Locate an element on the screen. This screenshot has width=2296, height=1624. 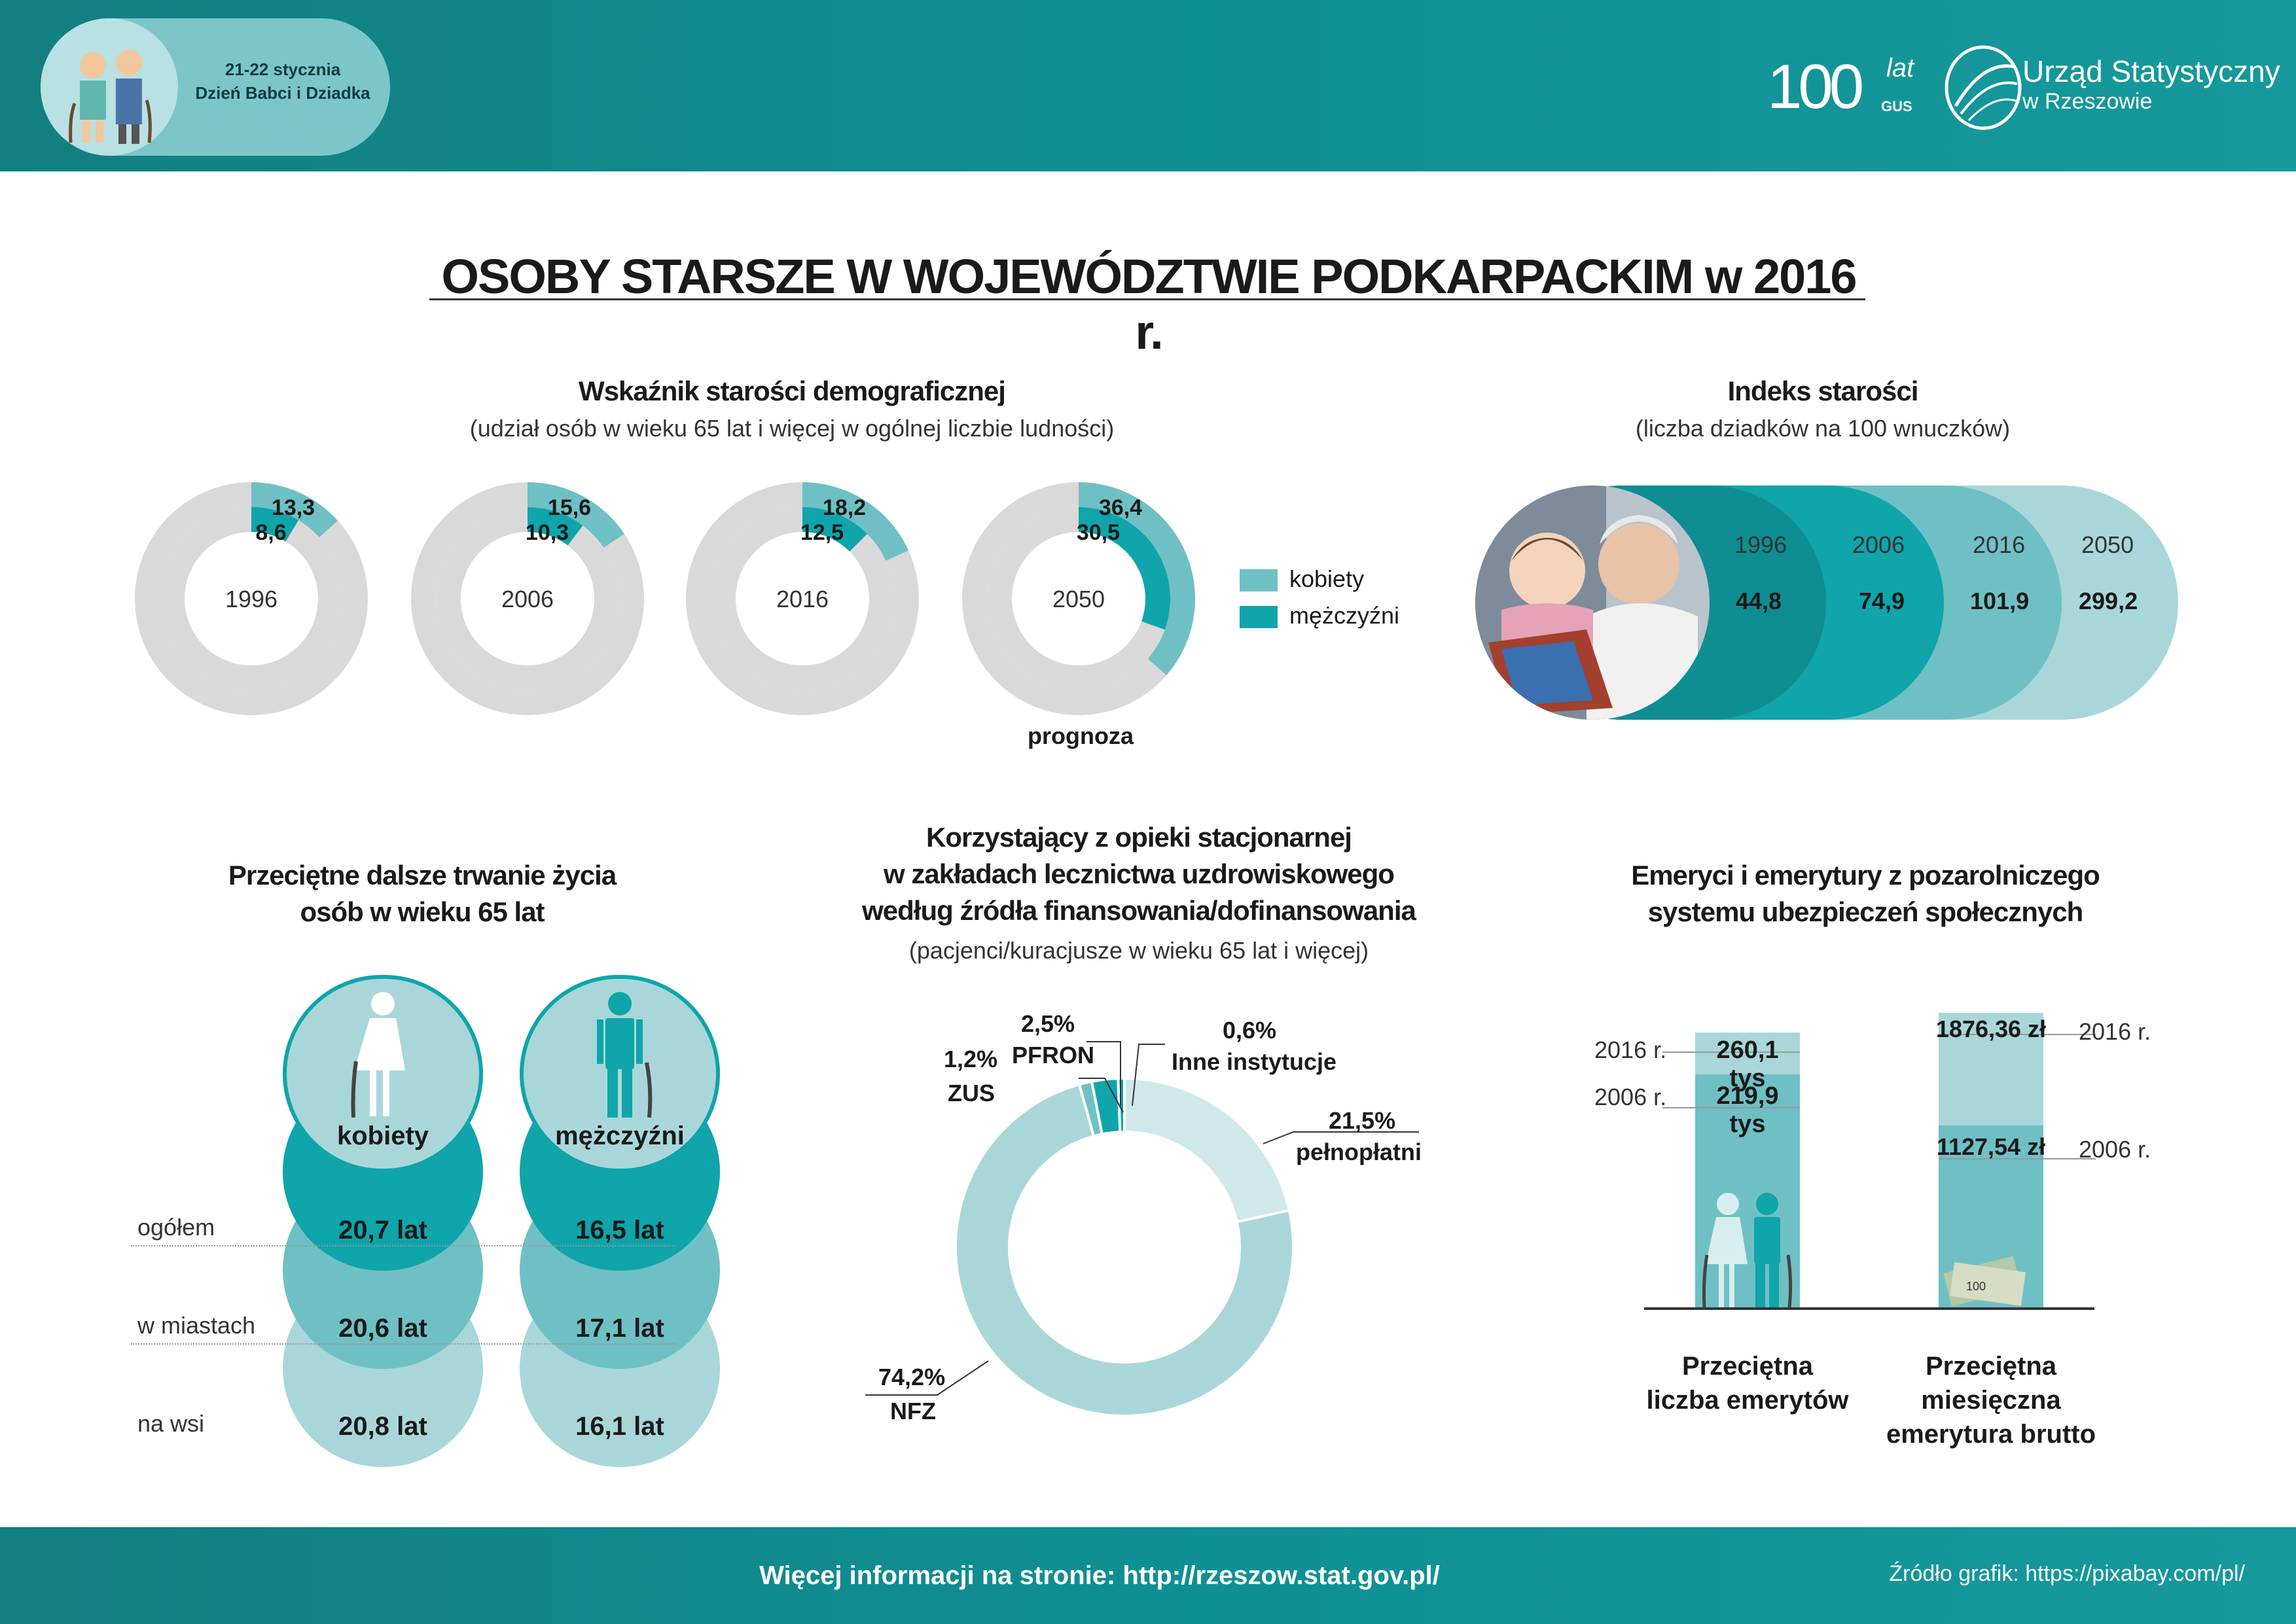
row-divider-total is located at coordinates (403, 1245).